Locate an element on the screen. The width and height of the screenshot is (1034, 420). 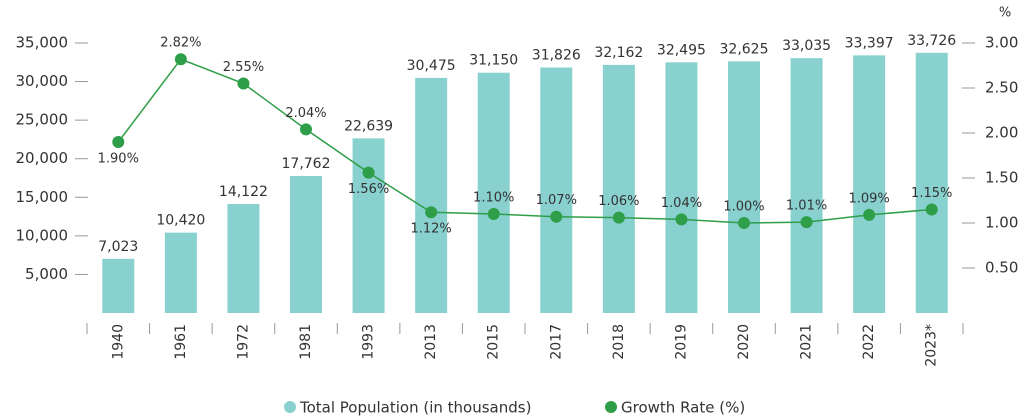
growth-label: 1.10% is located at coordinates (493, 198).